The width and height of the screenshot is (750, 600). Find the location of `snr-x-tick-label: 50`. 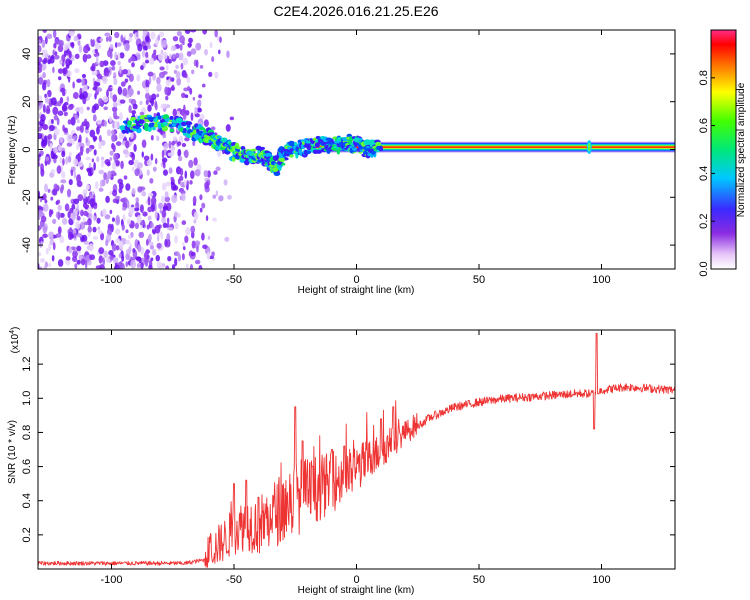

snr-x-tick-label: 50 is located at coordinates (479, 580).